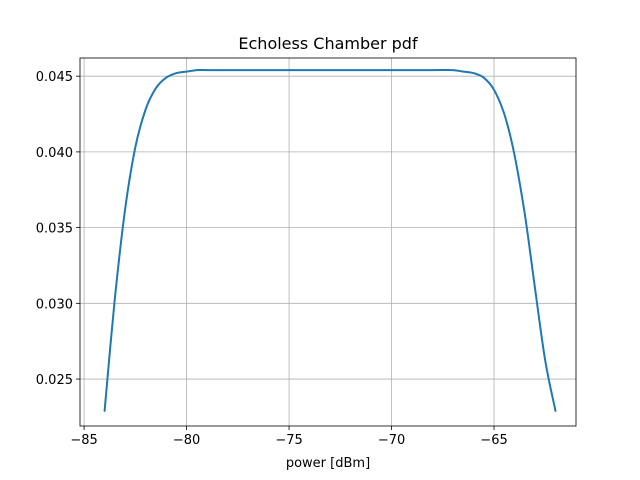 This screenshot has width=640, height=480. Describe the element at coordinates (54, 380) in the screenshot. I see `y-tick-label: 0.025` at that location.